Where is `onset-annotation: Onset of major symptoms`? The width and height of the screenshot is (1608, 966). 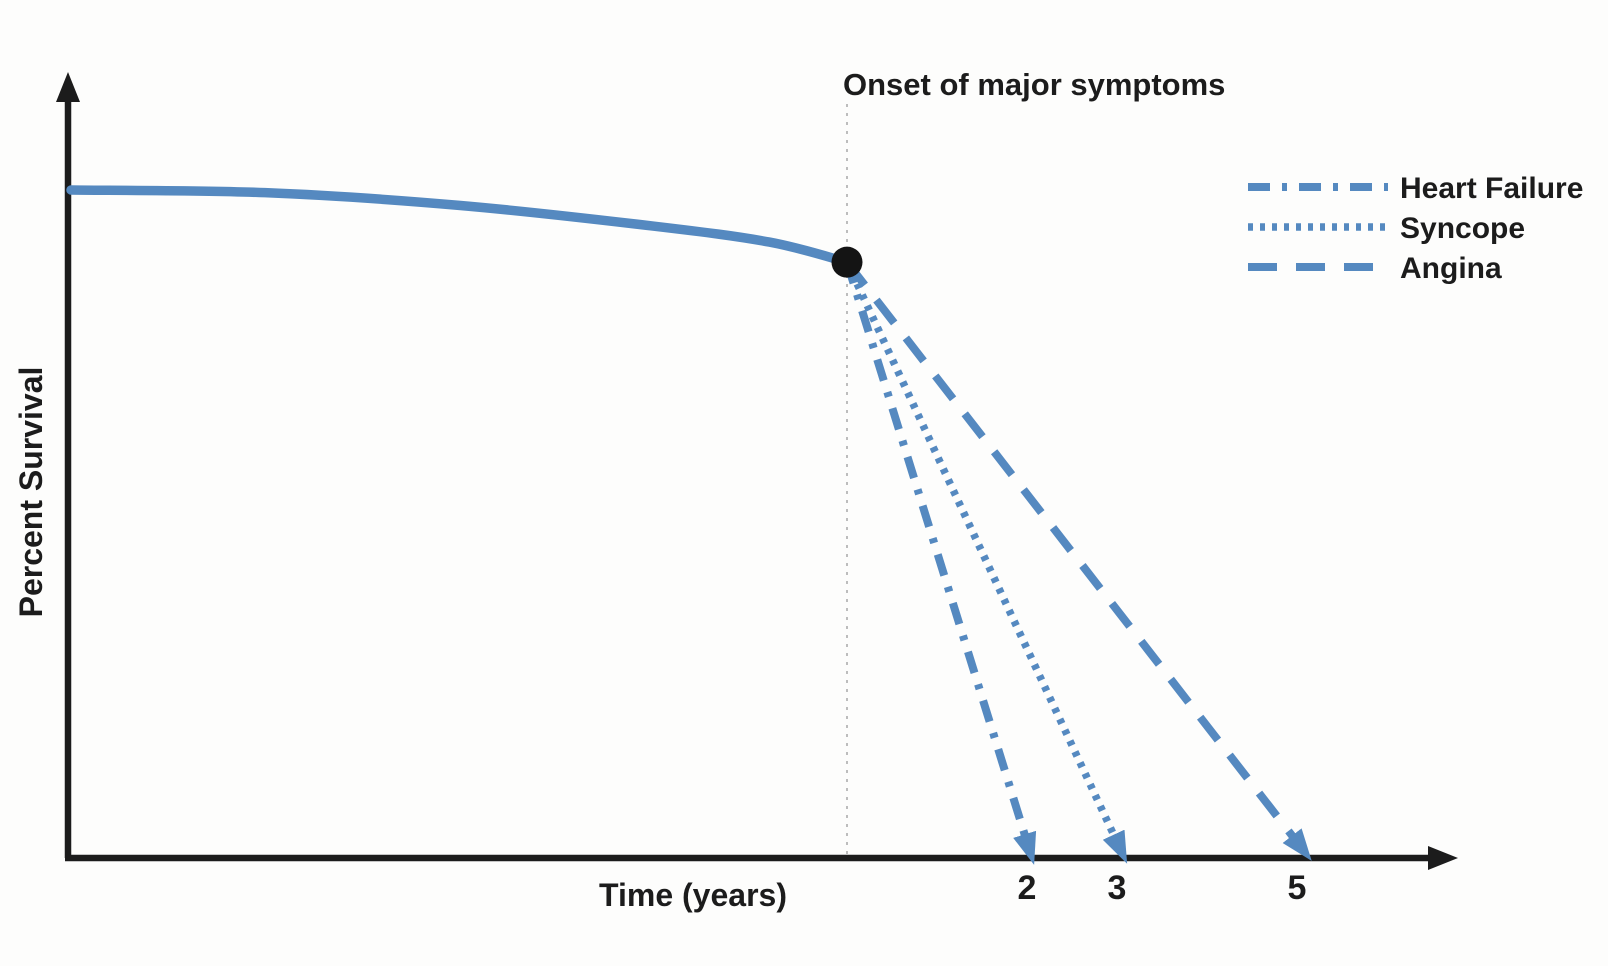 onset-annotation: Onset of major symptoms is located at coordinates (1034, 84).